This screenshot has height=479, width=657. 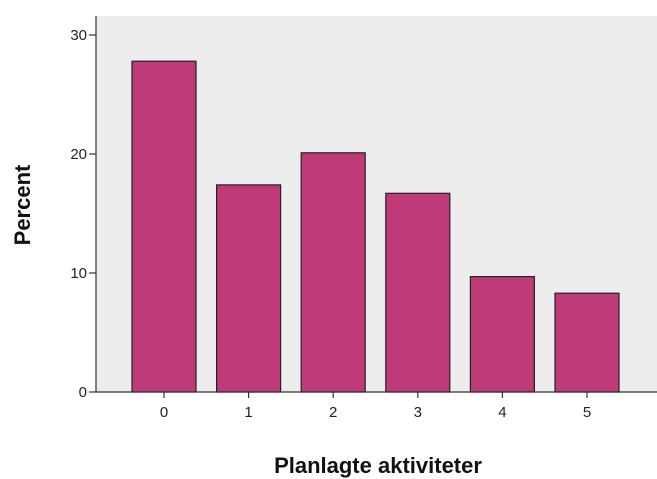 What do you see at coordinates (378, 465) in the screenshot?
I see `x-axis-title: Planlagte aktiviteter` at bounding box center [378, 465].